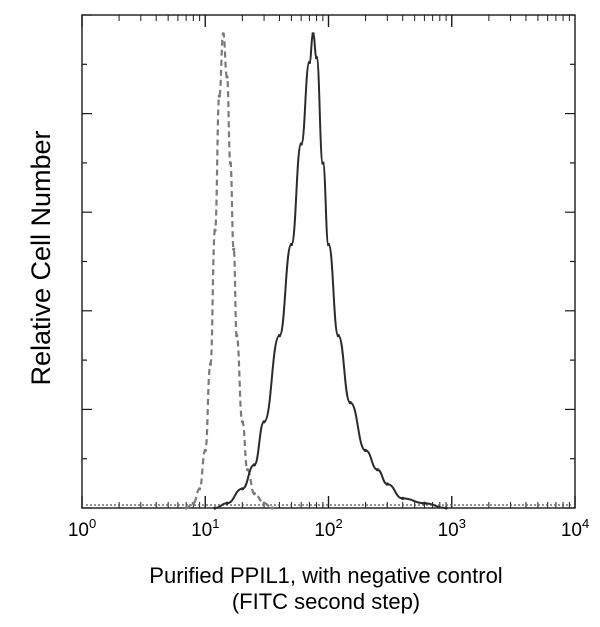 The width and height of the screenshot is (600, 627). What do you see at coordinates (575, 528) in the screenshot?
I see `x-tick-label: 10⁴` at bounding box center [575, 528].